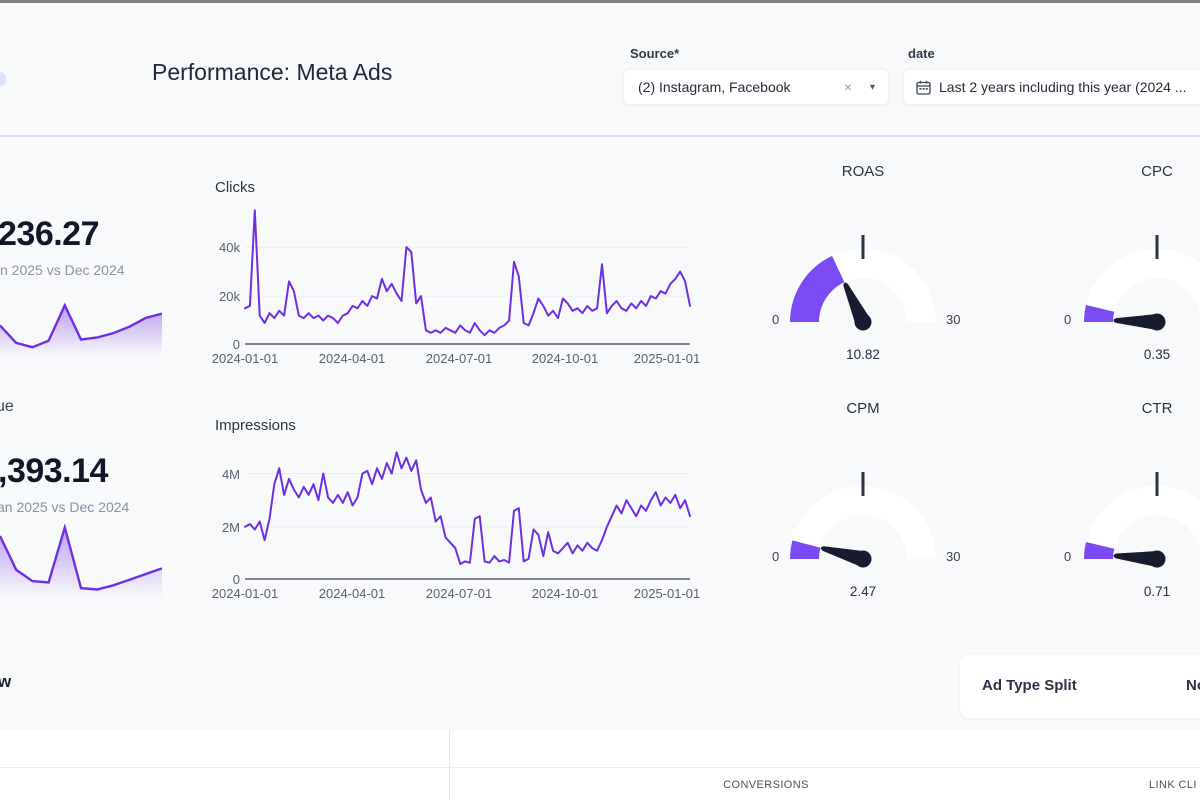  Describe the element at coordinates (230, 527) in the screenshot. I see `y-tick-label: 2M` at that location.